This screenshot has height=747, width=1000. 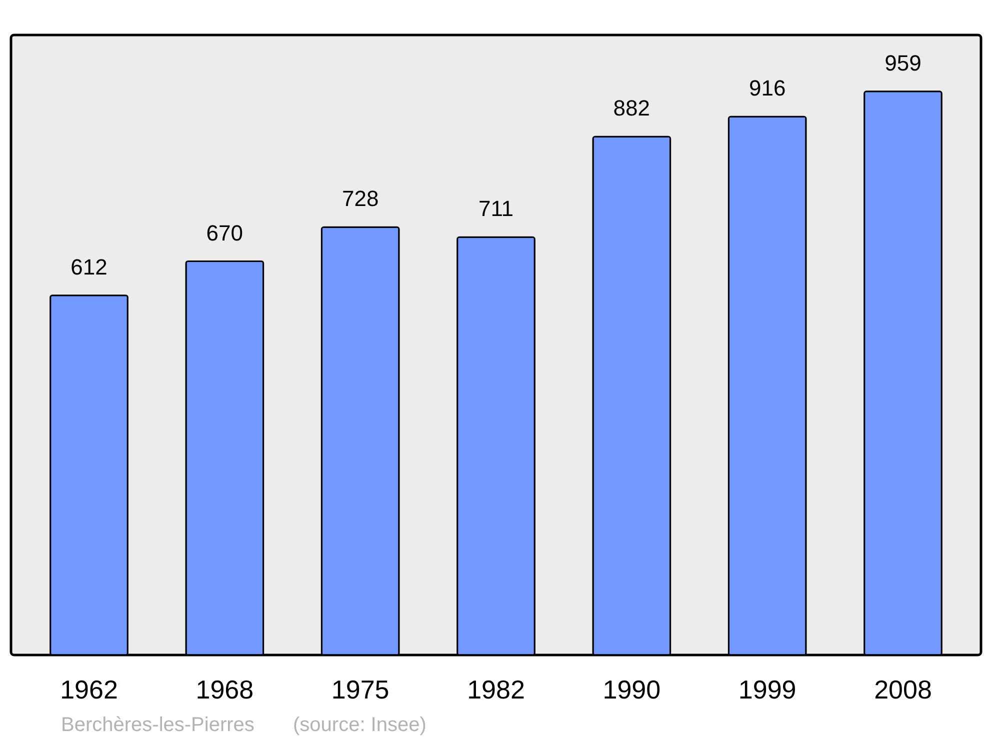 What do you see at coordinates (496, 209) in the screenshot?
I see `data-label: 711` at bounding box center [496, 209].